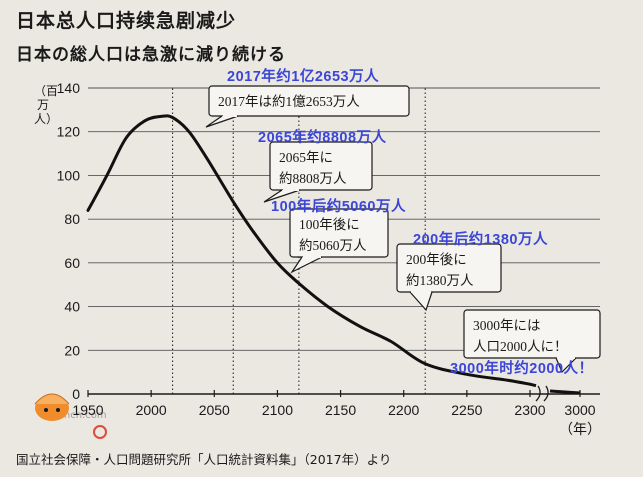  I want to click on mascot-hat, so click(52, 399).